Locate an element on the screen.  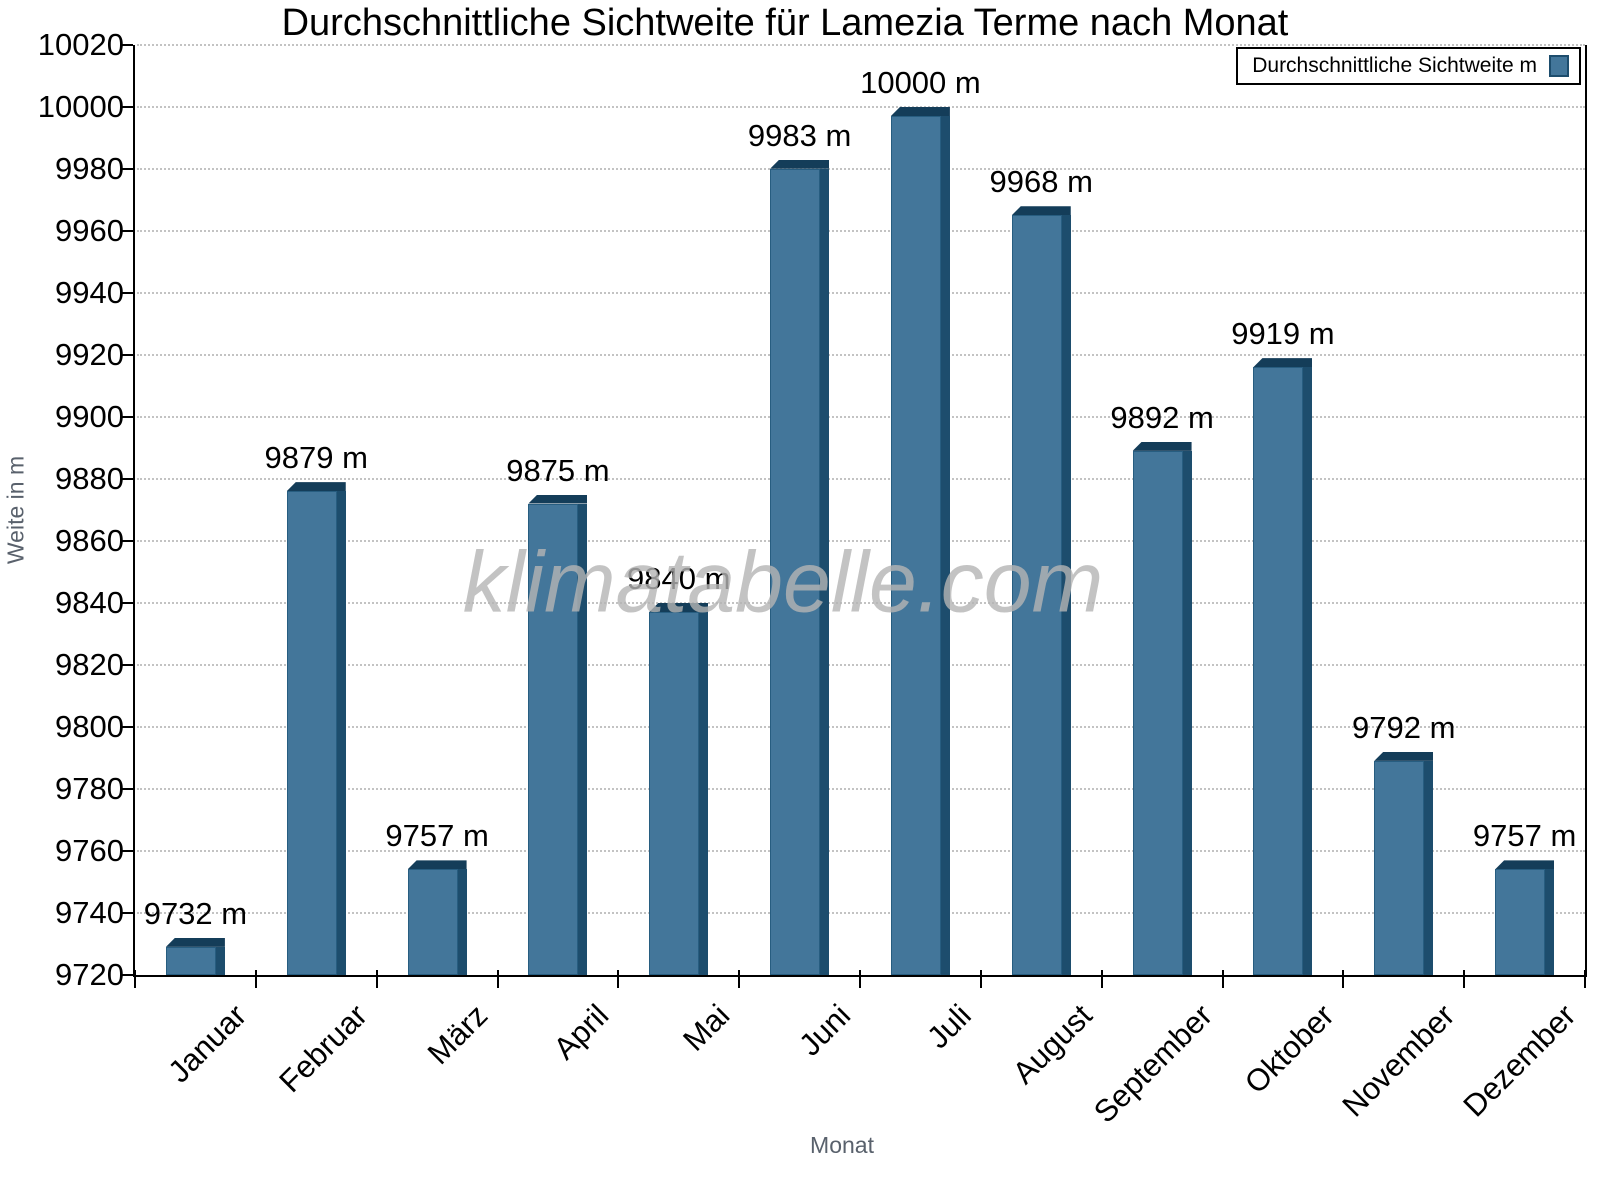
bar-februar is located at coordinates (316, 728).